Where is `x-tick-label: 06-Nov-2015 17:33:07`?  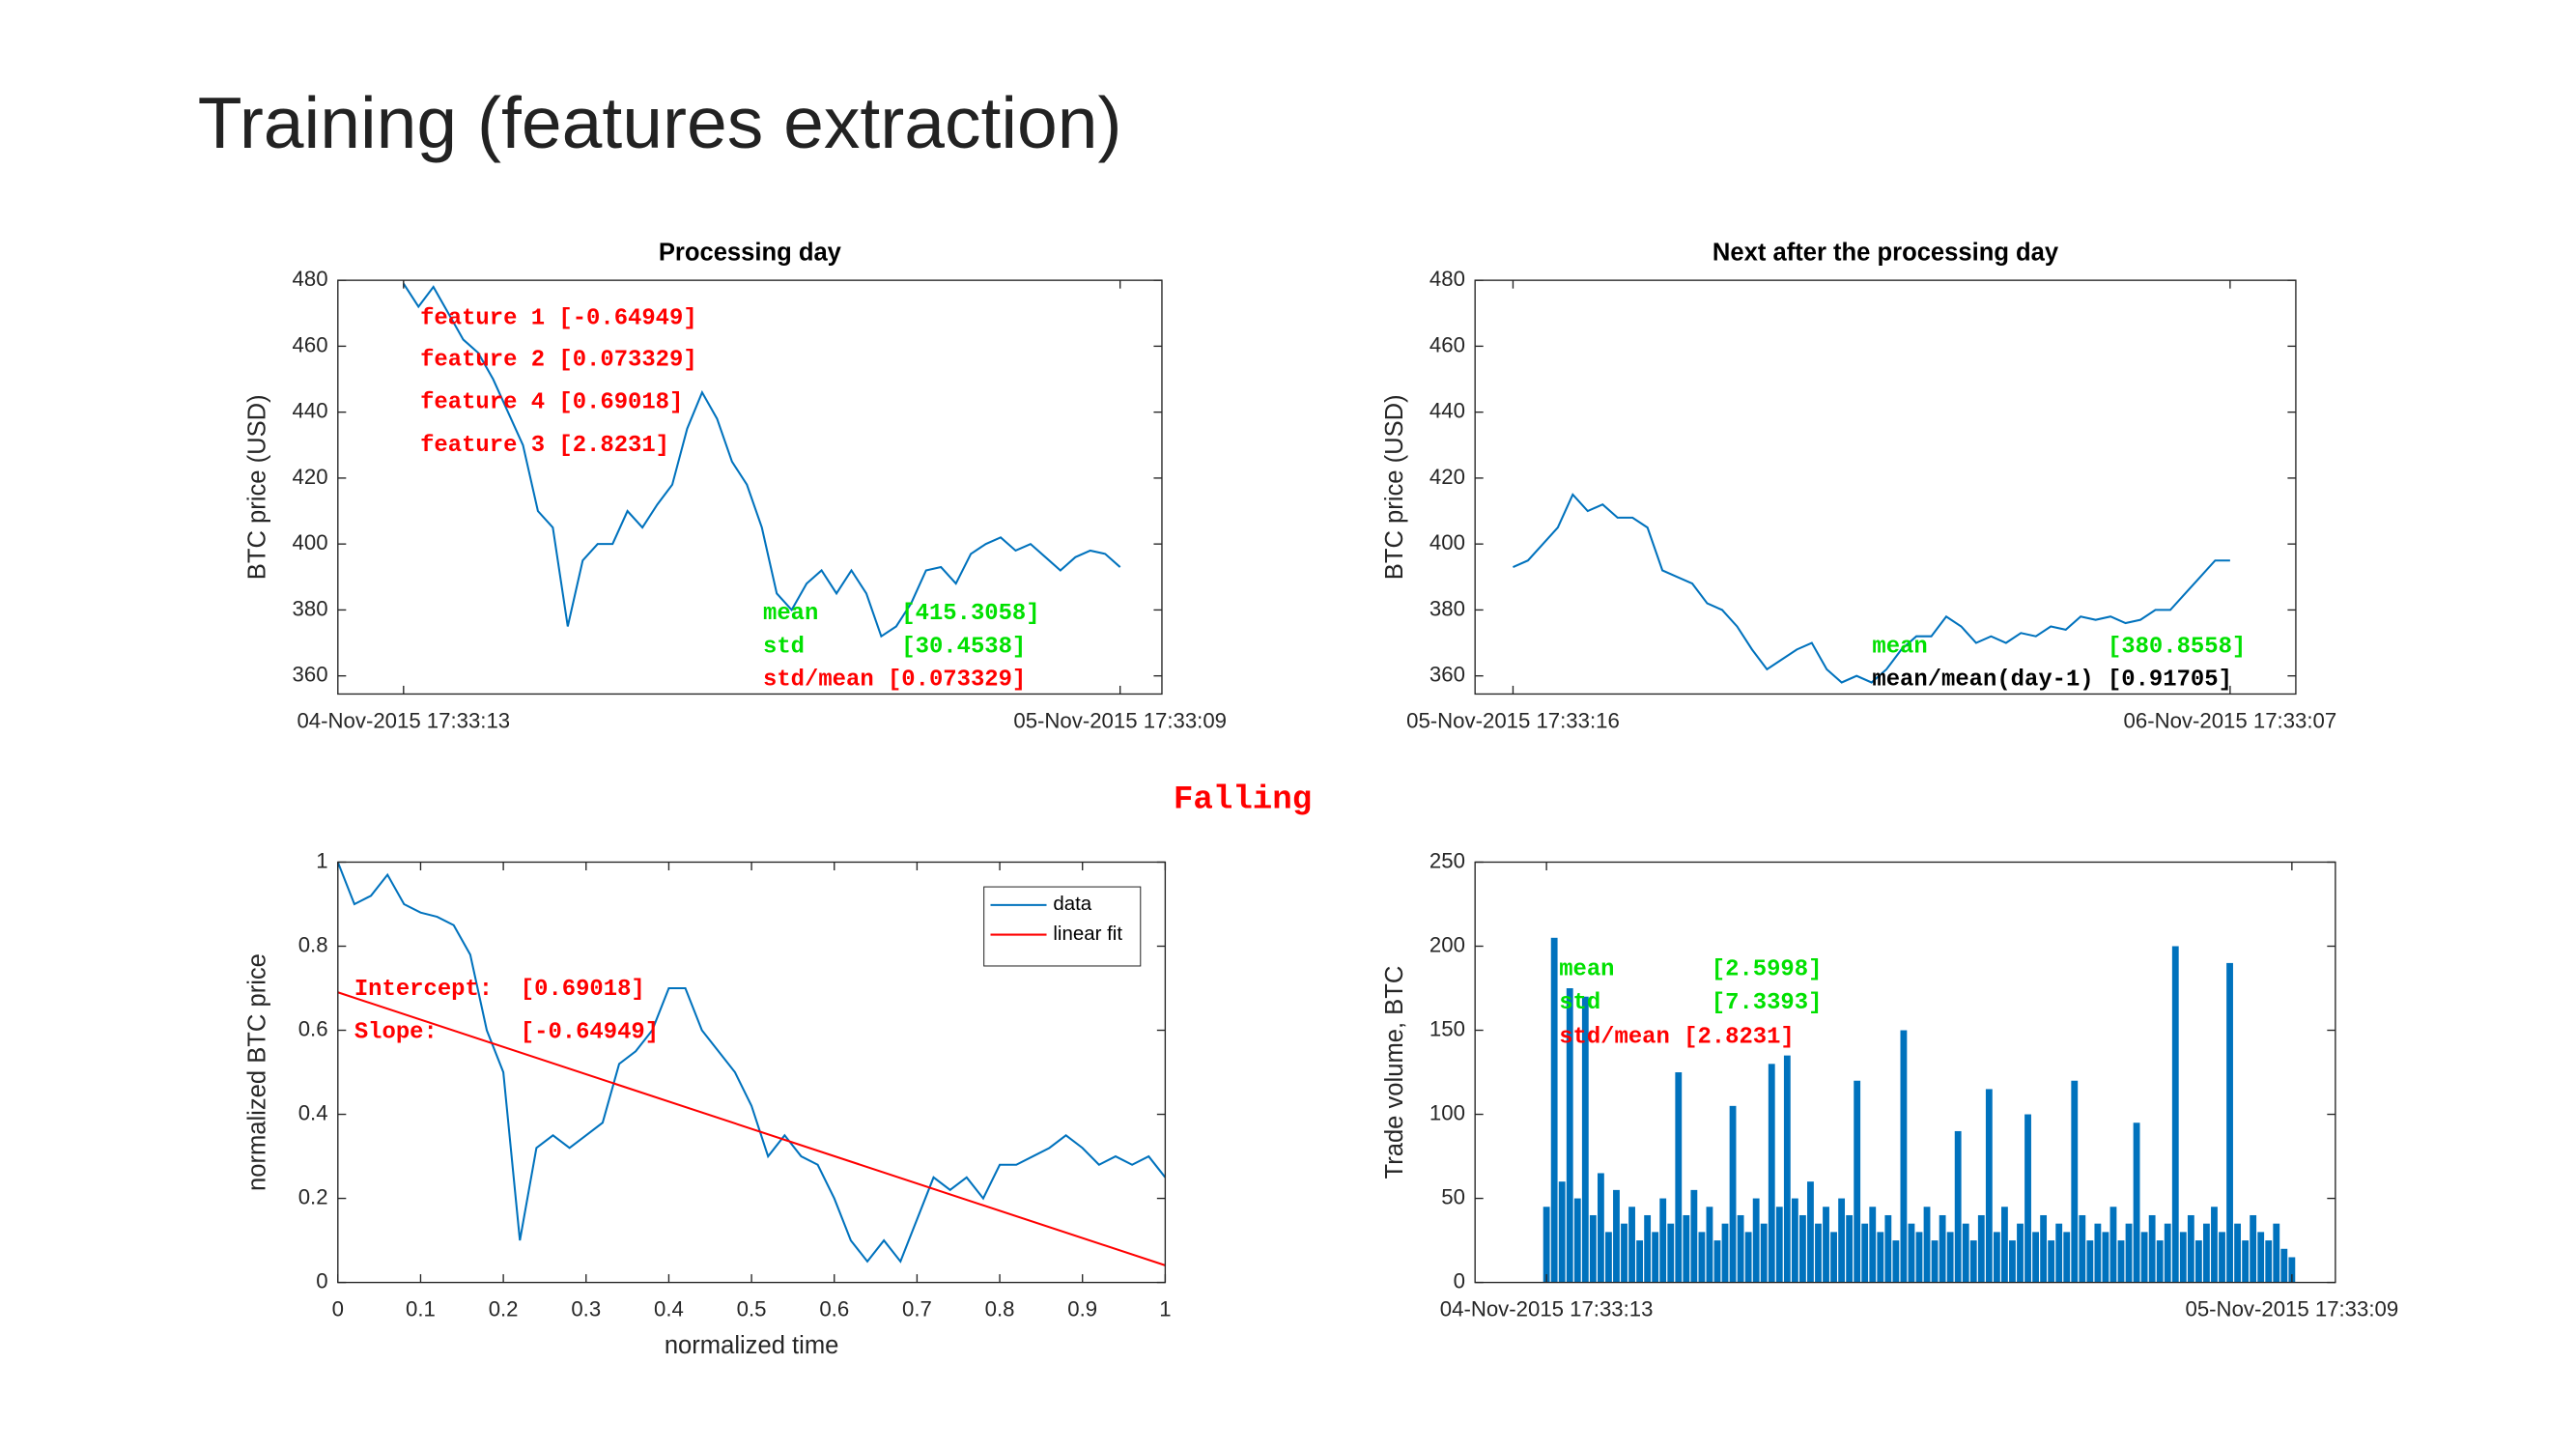 x-tick-label: 06-Nov-2015 17:33:07 is located at coordinates (2230, 720).